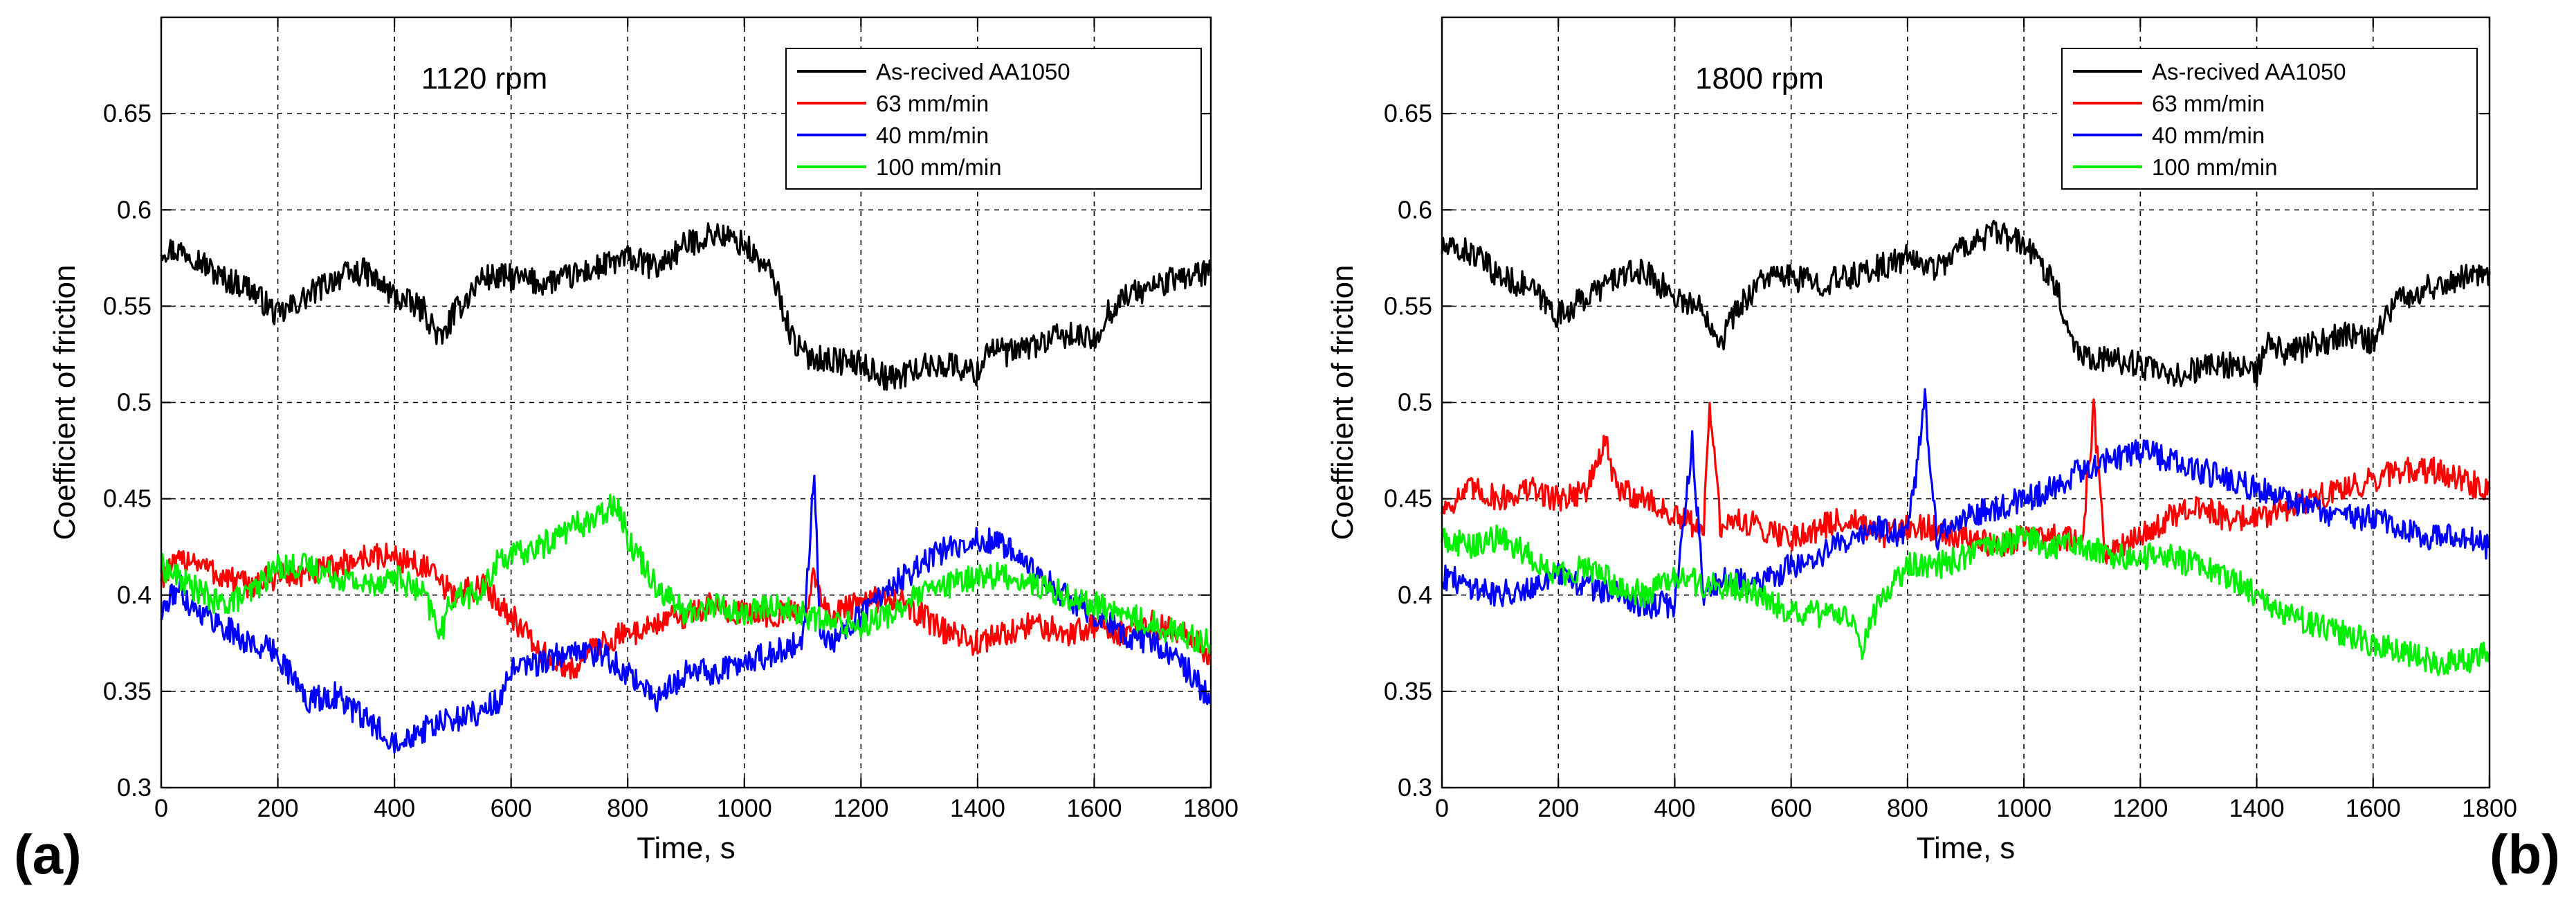 This screenshot has height=897, width=2576. Describe the element at coordinates (48, 854) in the screenshot. I see `panel-label: (a)` at that location.